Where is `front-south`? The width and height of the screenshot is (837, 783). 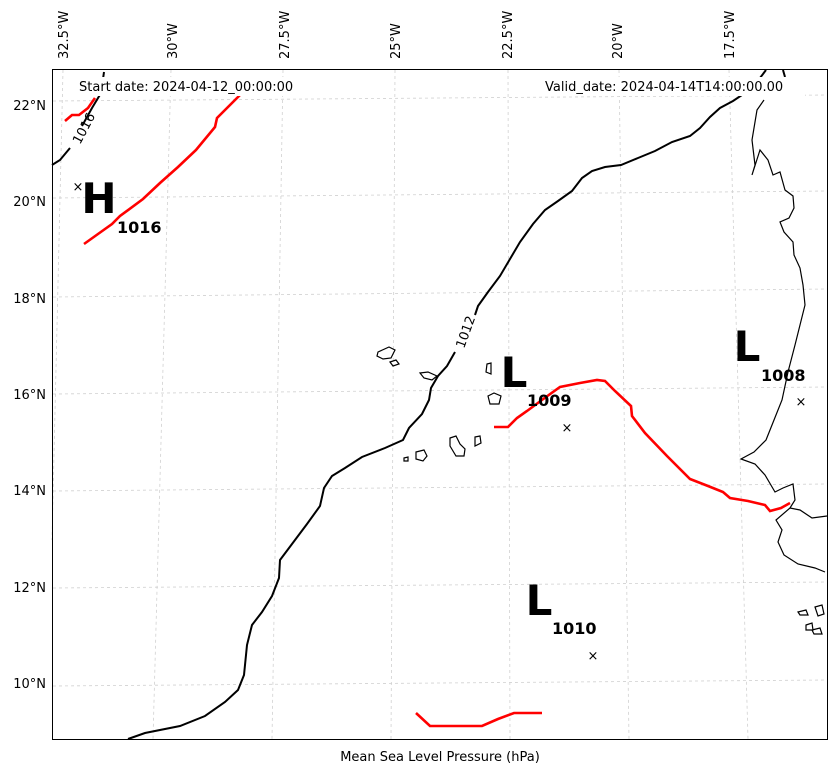
front-south is located at coordinates (478, 719).